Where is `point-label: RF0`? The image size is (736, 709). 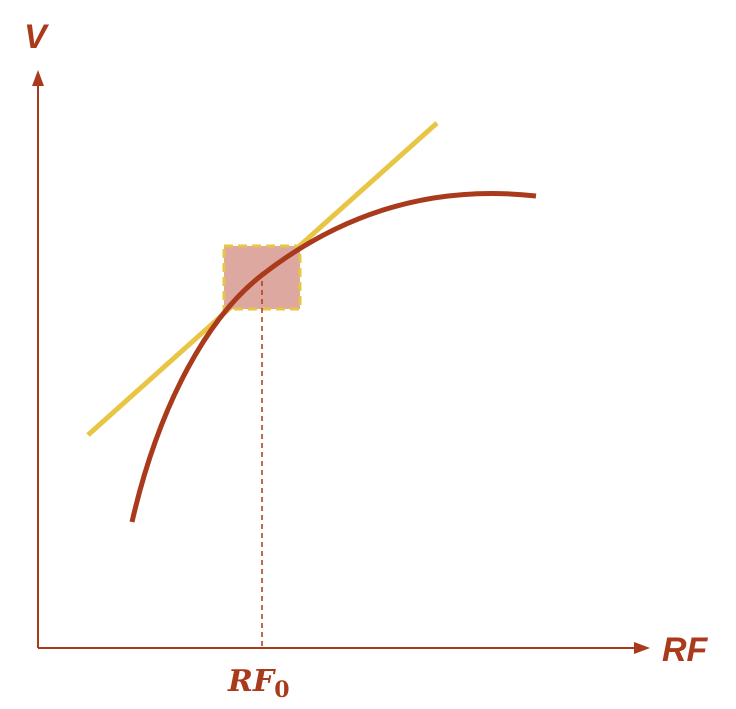 point-label: RF0 is located at coordinates (258, 683).